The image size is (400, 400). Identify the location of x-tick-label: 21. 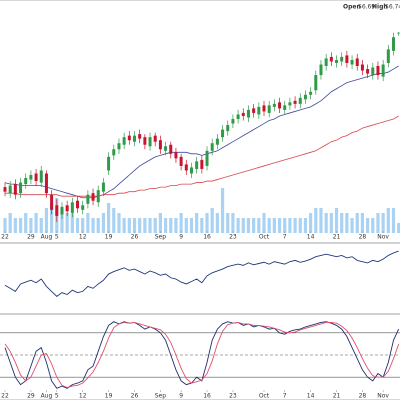
(337, 237).